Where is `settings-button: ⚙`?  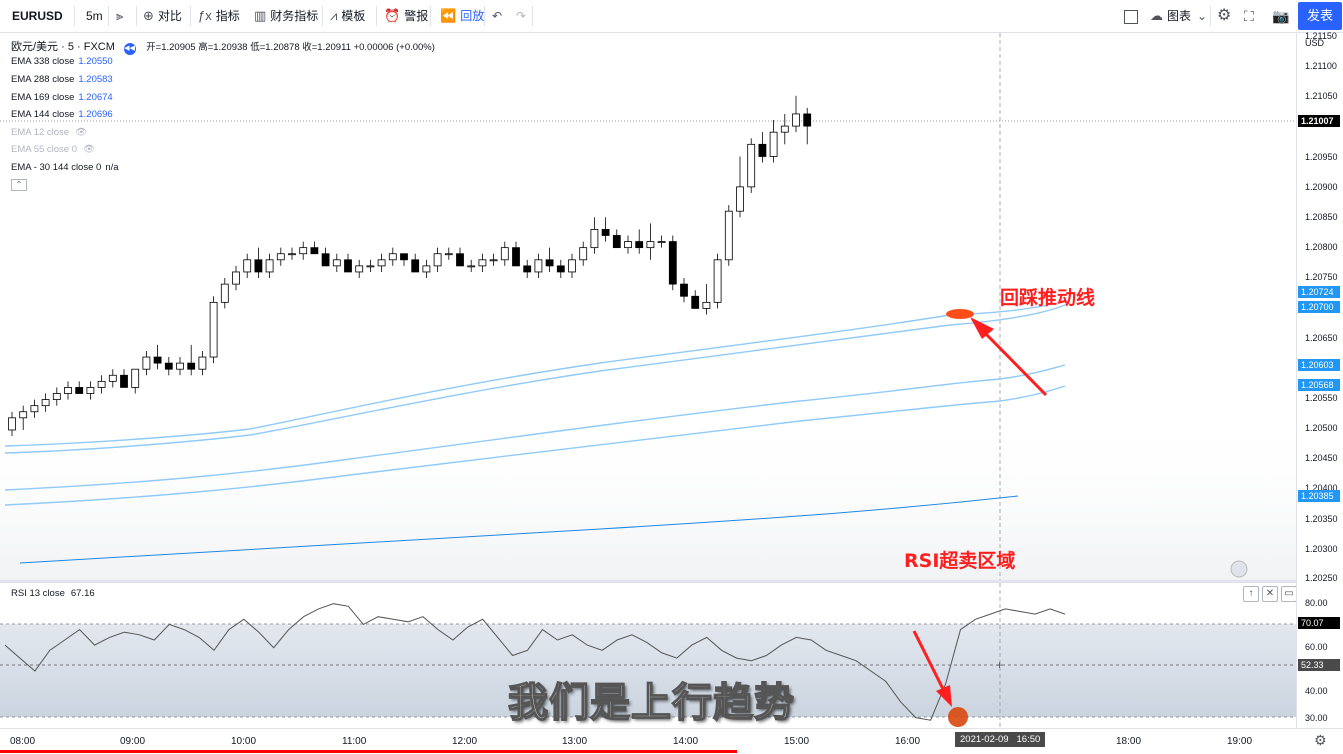 settings-button: ⚙ is located at coordinates (1224, 16).